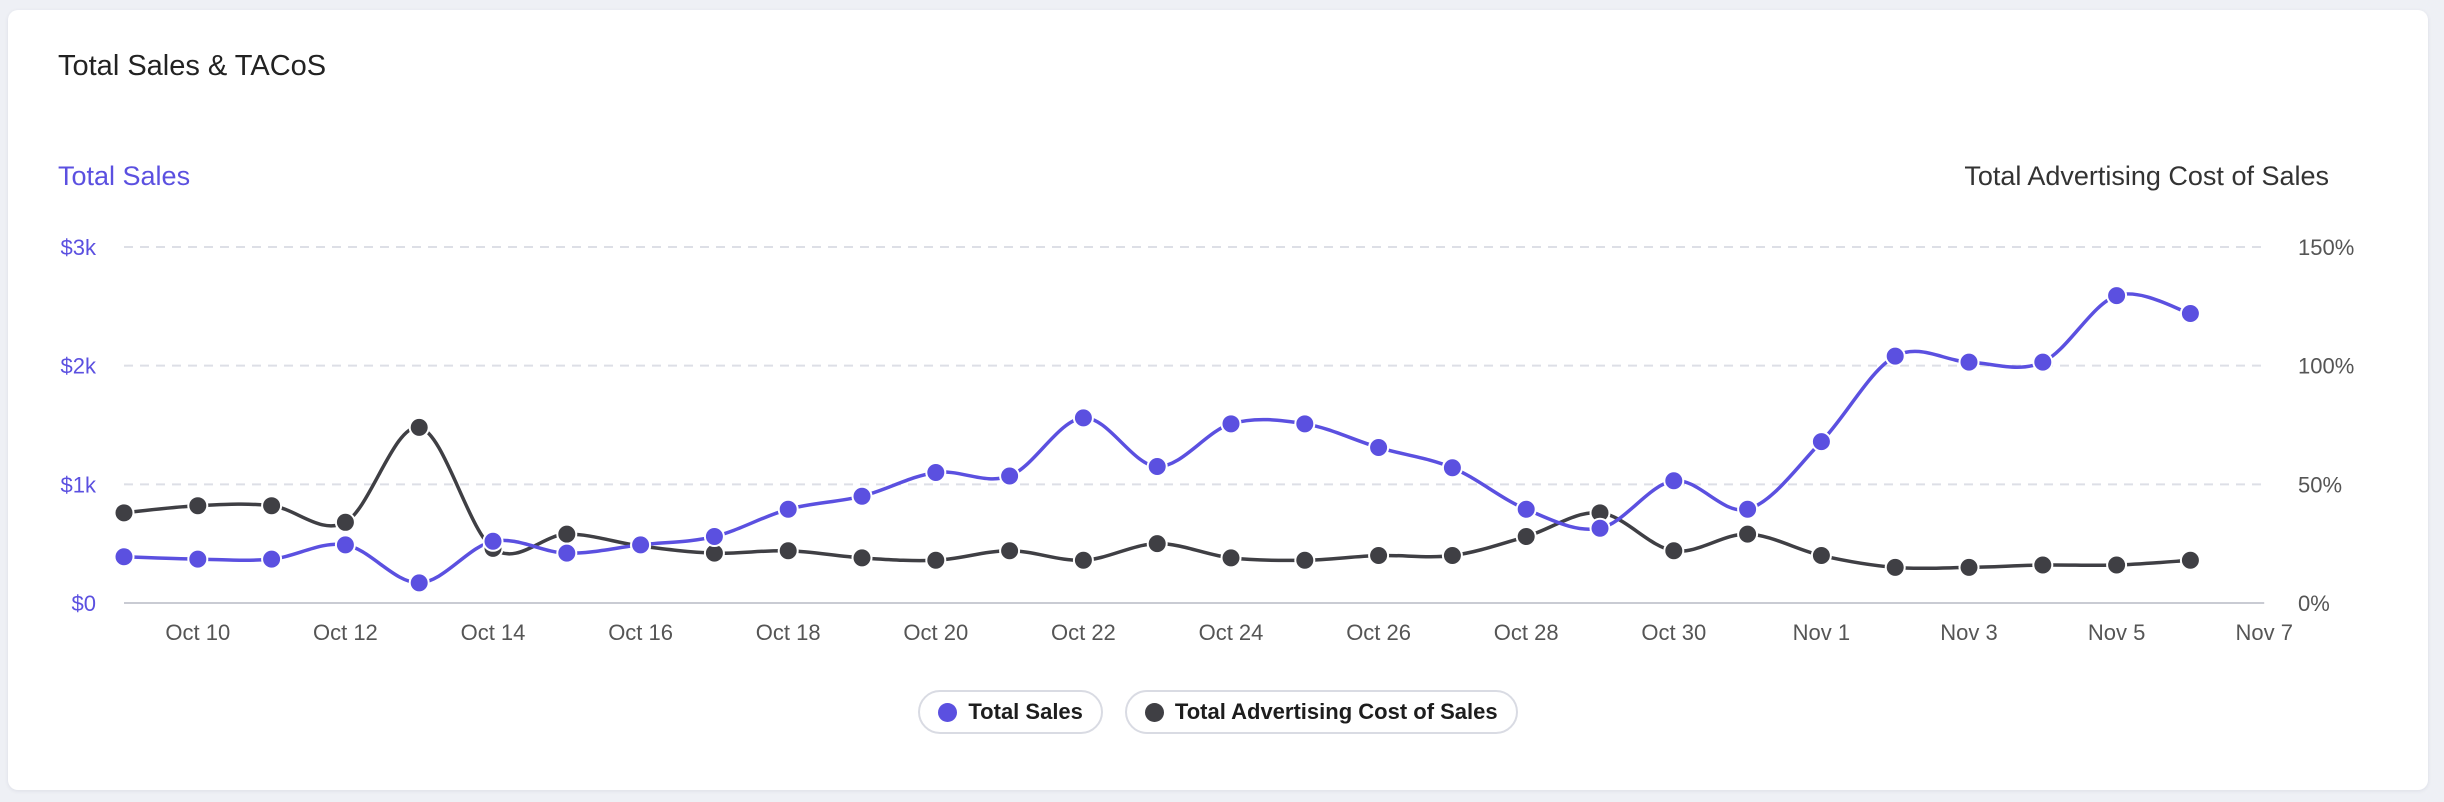 The width and height of the screenshot is (2444, 802). I want to click on y-left-tick-label: $3k, so click(79, 247).